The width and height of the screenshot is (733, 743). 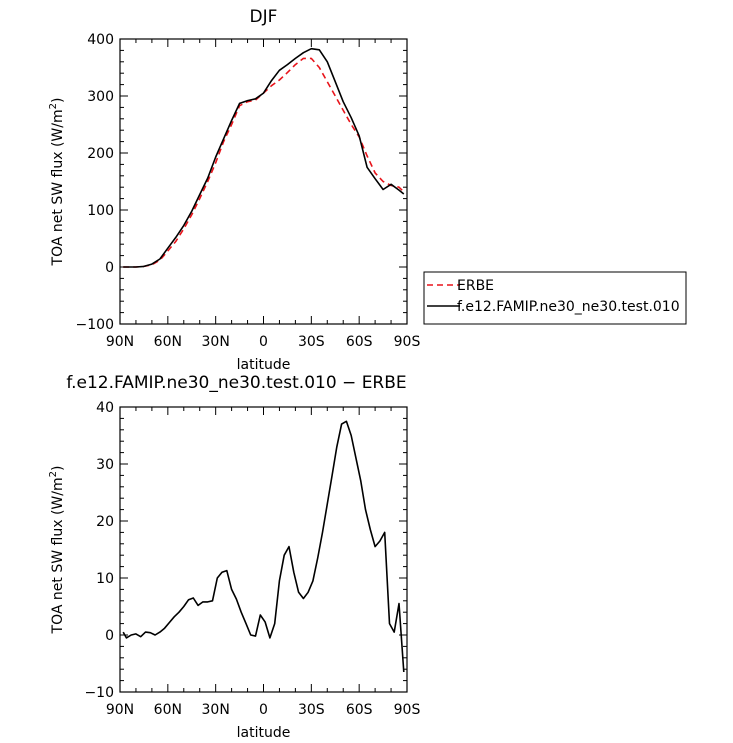 I want to click on top-panel-xlabel: latitude, so click(x=264, y=365).